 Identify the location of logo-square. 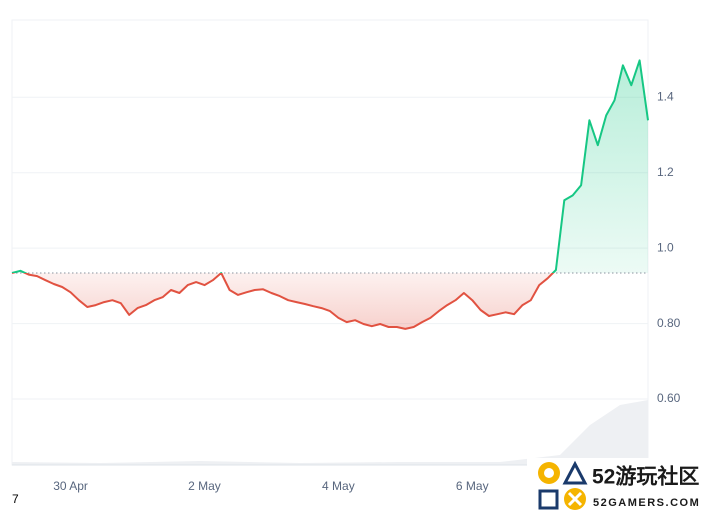
(548, 499).